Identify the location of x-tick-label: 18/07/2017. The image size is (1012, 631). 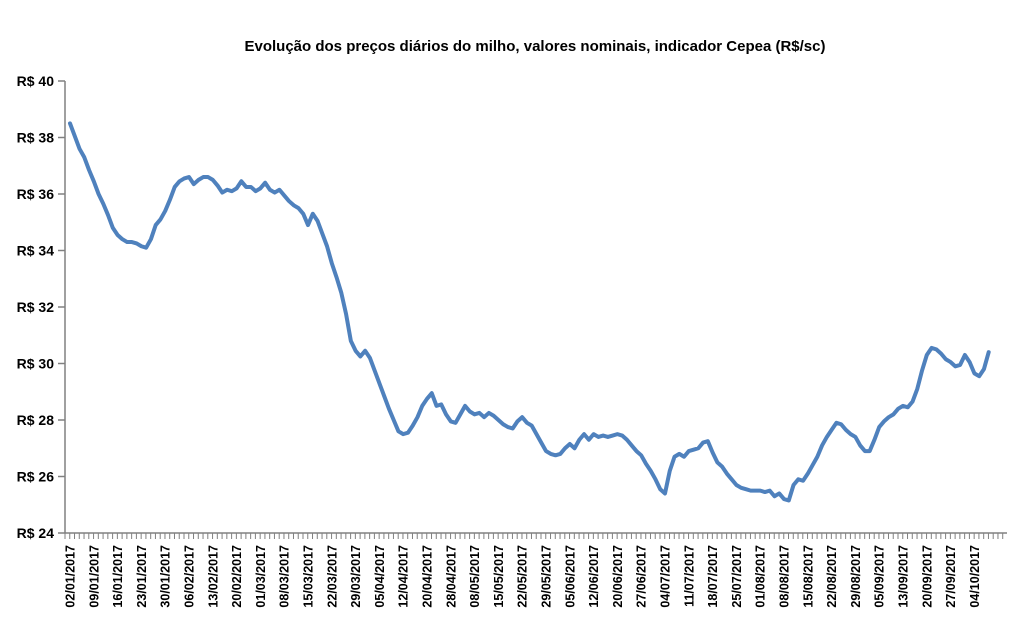
(713, 576).